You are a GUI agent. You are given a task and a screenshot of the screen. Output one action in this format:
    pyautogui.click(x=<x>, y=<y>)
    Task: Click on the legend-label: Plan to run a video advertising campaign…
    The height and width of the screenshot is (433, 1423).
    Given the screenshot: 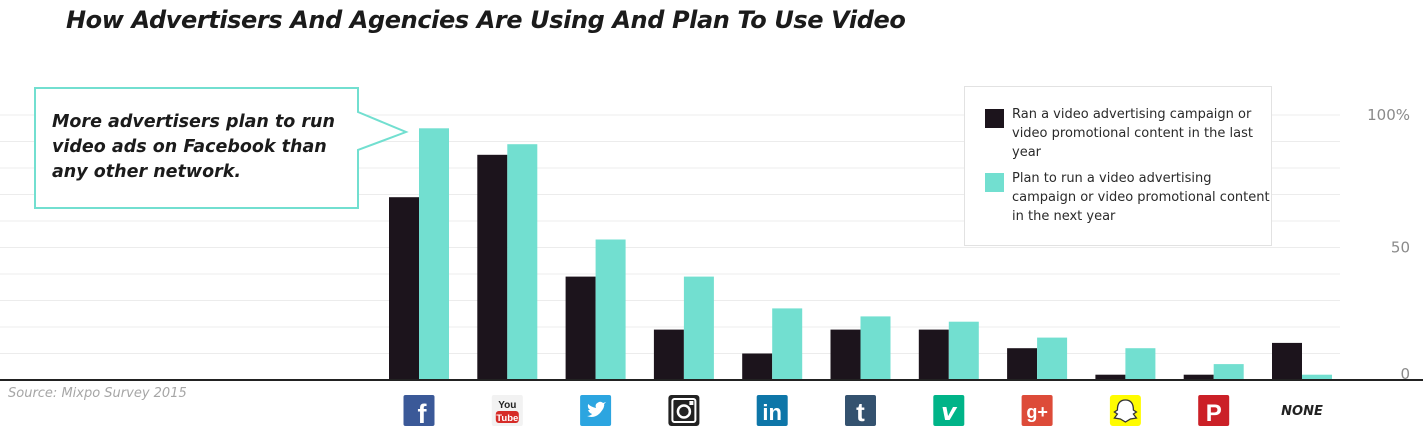 What is the action you would take?
    pyautogui.click(x=1141, y=197)
    